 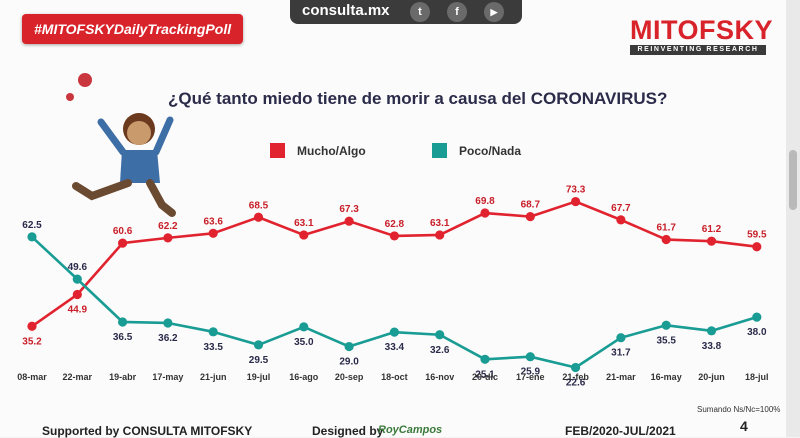 What do you see at coordinates (348, 431) in the screenshot?
I see `designed-by: Designed by` at bounding box center [348, 431].